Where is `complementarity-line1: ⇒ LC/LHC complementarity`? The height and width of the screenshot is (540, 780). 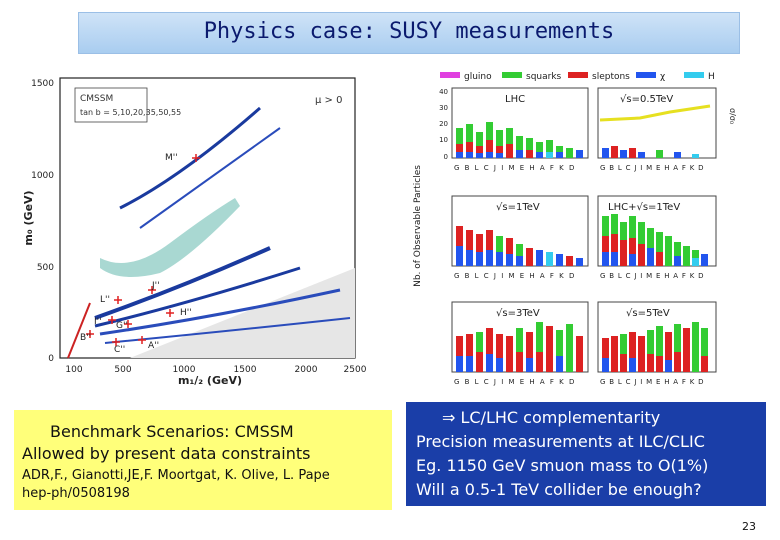
complementarity-line1: ⇒ LC/LHC complementarity is located at coordinates (551, 417).